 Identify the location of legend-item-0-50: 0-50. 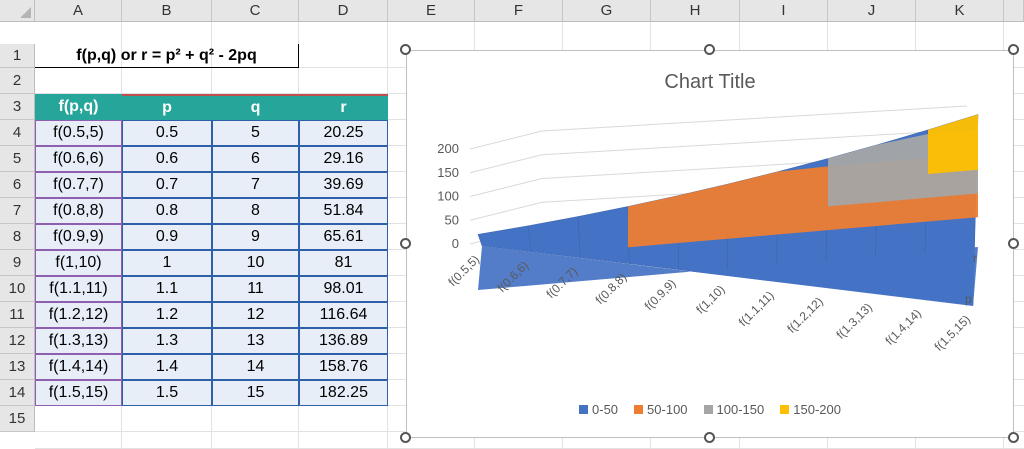
(598, 409).